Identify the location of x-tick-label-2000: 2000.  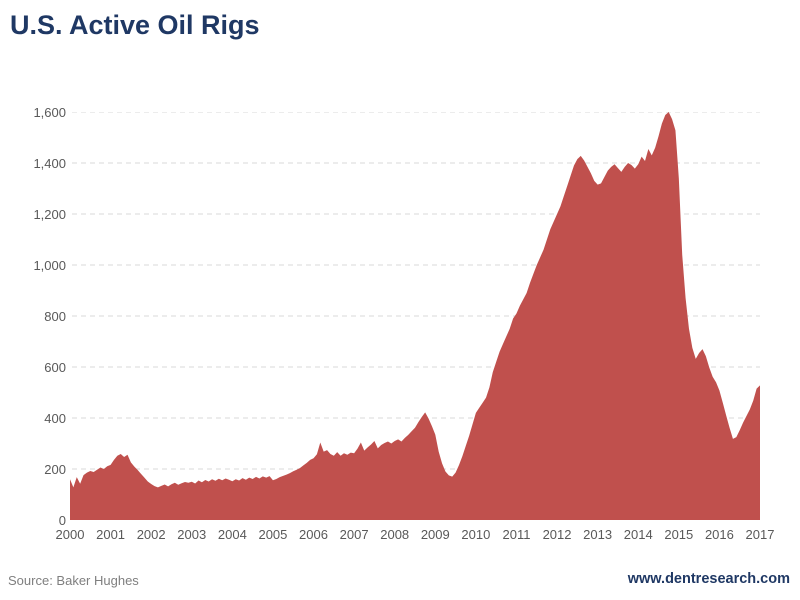
(70, 534).